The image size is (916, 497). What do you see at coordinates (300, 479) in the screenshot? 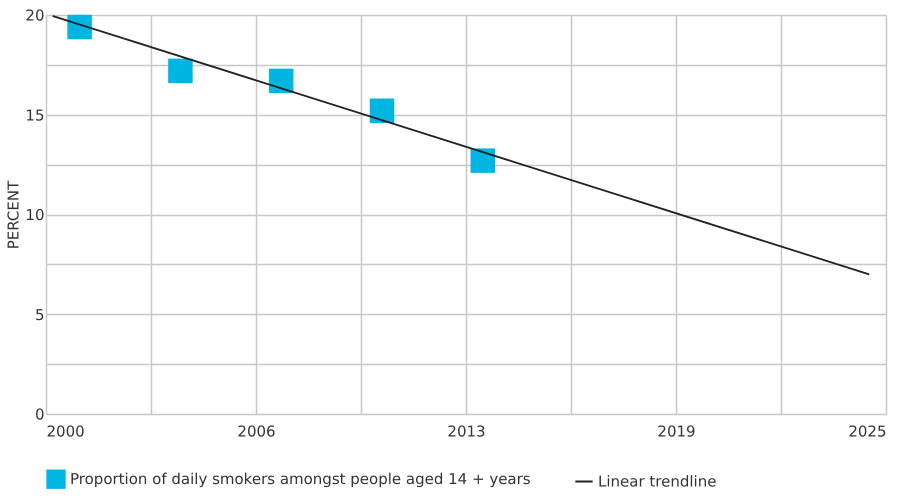
I see `legend-label: Proportion of daily smokers amongst people aged 14 + years` at bounding box center [300, 479].